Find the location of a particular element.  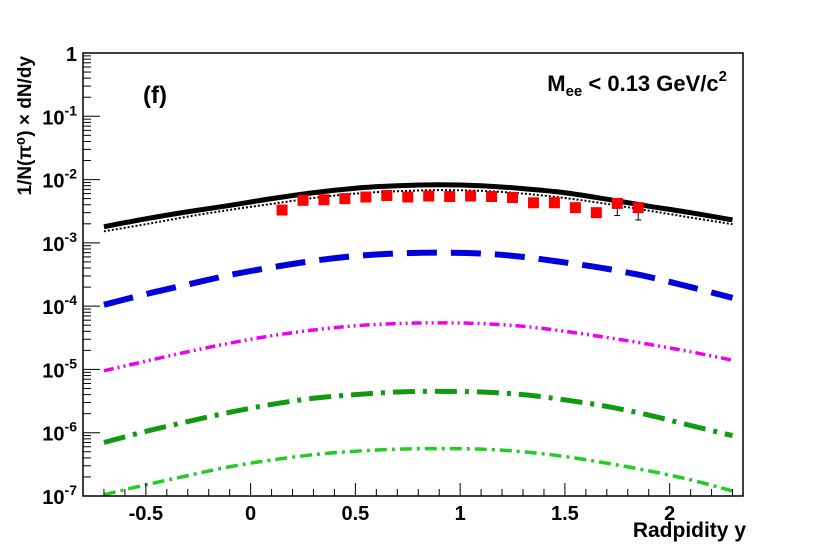

x-tick-label: 0.5 is located at coordinates (355, 514).